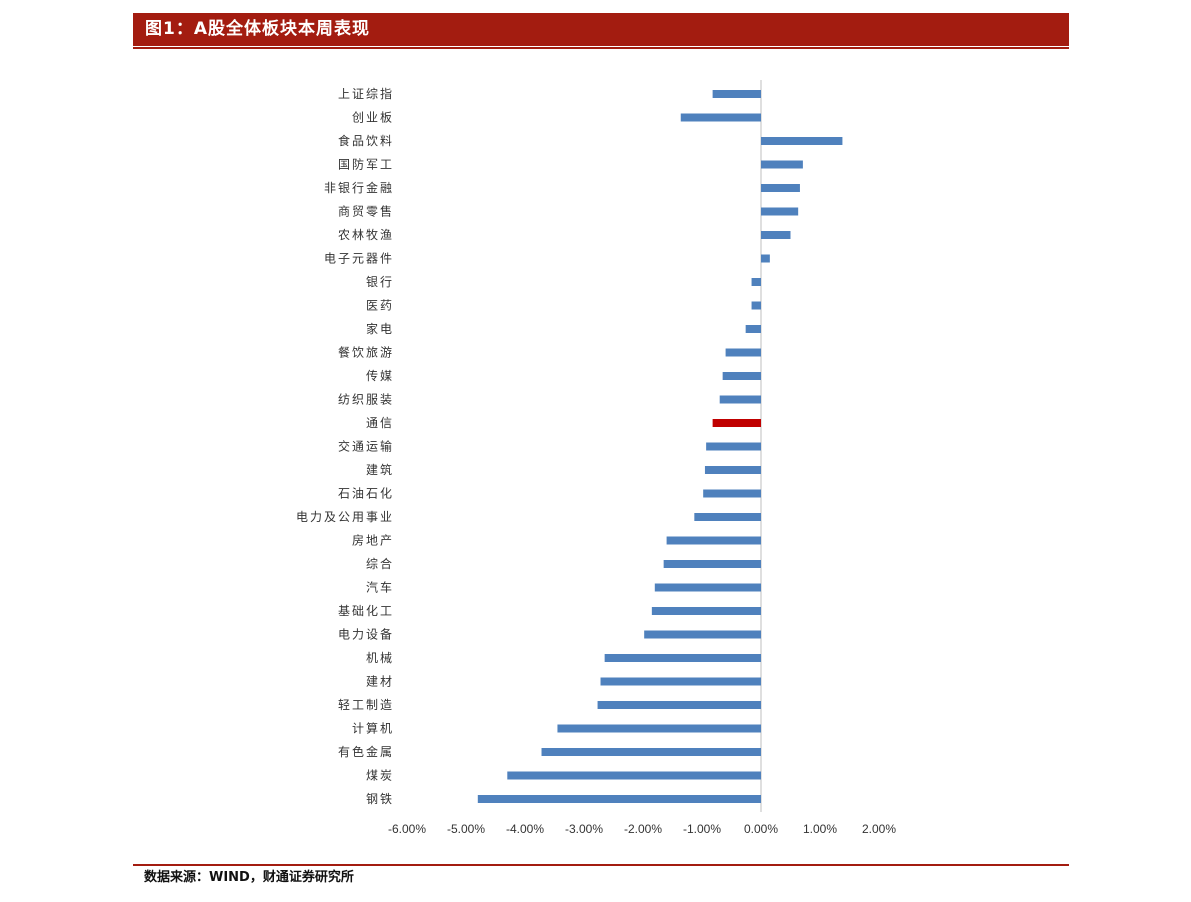  What do you see at coordinates (359, 187) in the screenshot?
I see `category-label: 非银行金融` at bounding box center [359, 187].